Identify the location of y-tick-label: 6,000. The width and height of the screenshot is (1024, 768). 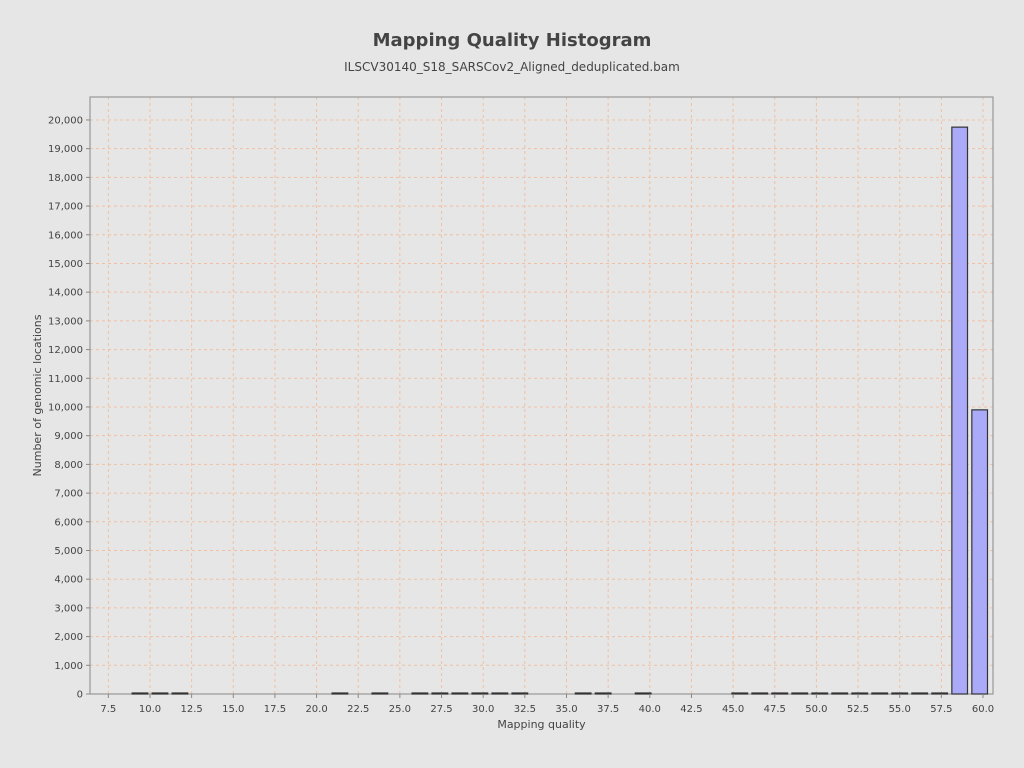
(68, 522).